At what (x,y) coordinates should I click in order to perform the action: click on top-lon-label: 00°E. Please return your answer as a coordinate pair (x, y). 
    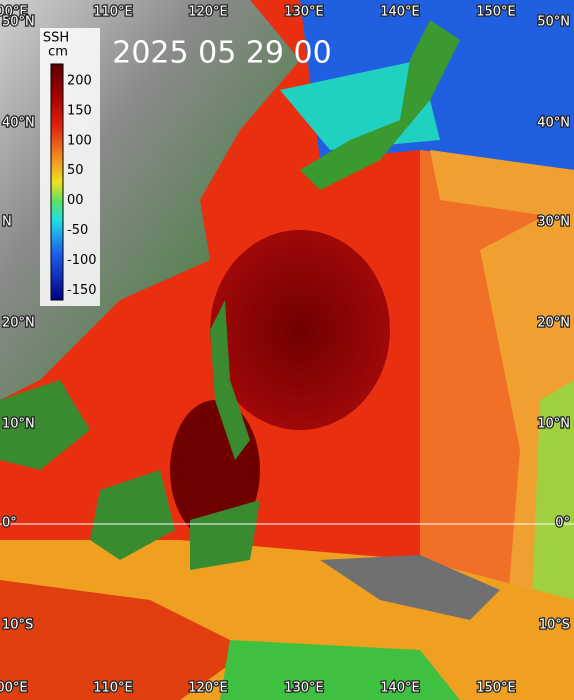
    Looking at the image, I should click on (14, 12).